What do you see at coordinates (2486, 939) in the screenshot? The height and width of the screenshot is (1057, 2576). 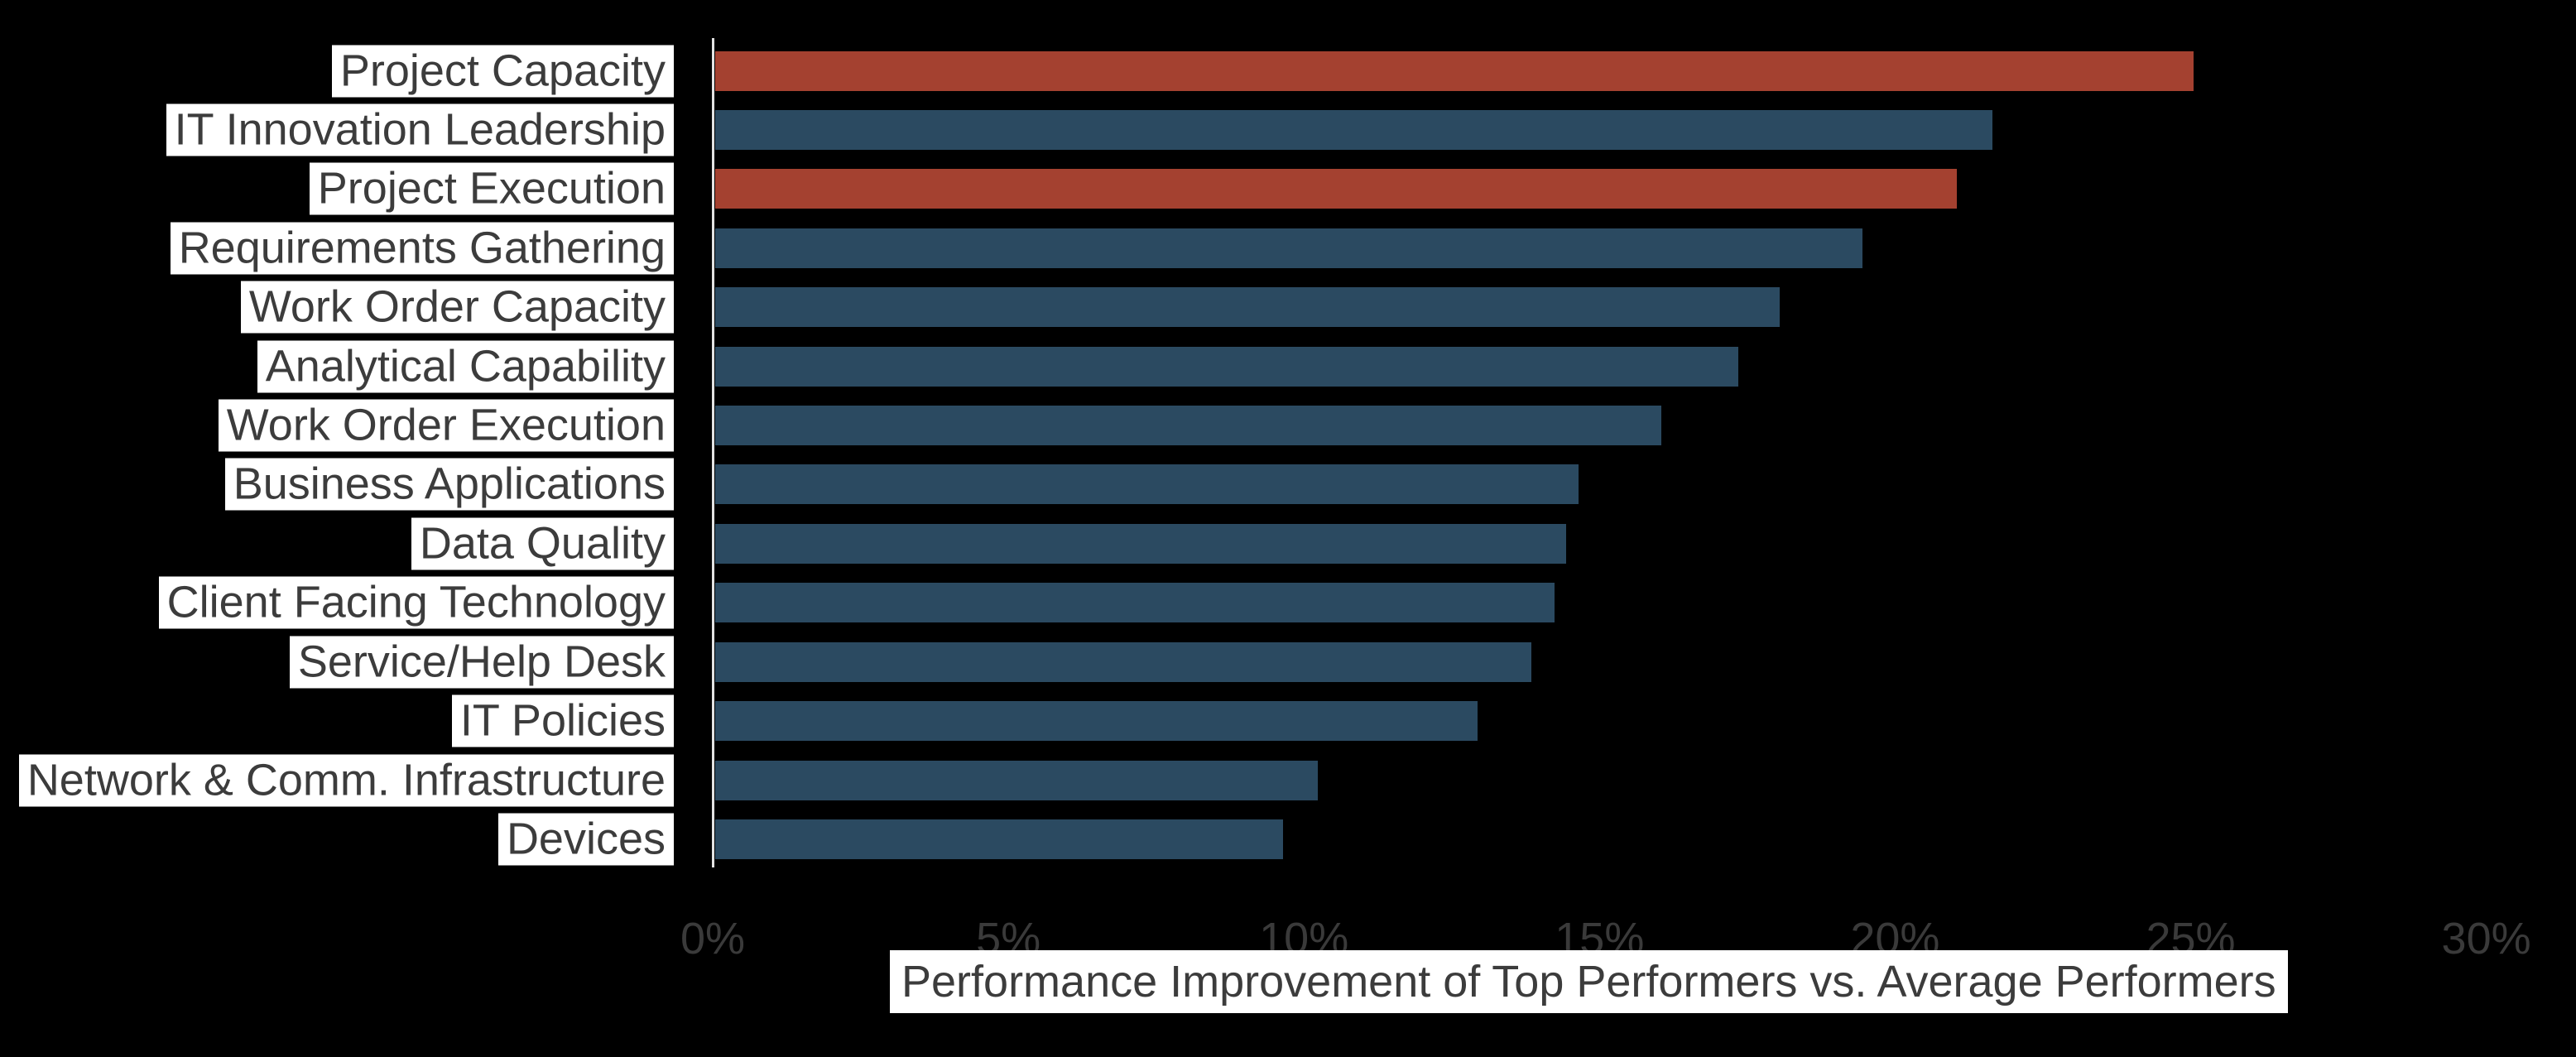 I see `x-axis-tick-label: 30%` at bounding box center [2486, 939].